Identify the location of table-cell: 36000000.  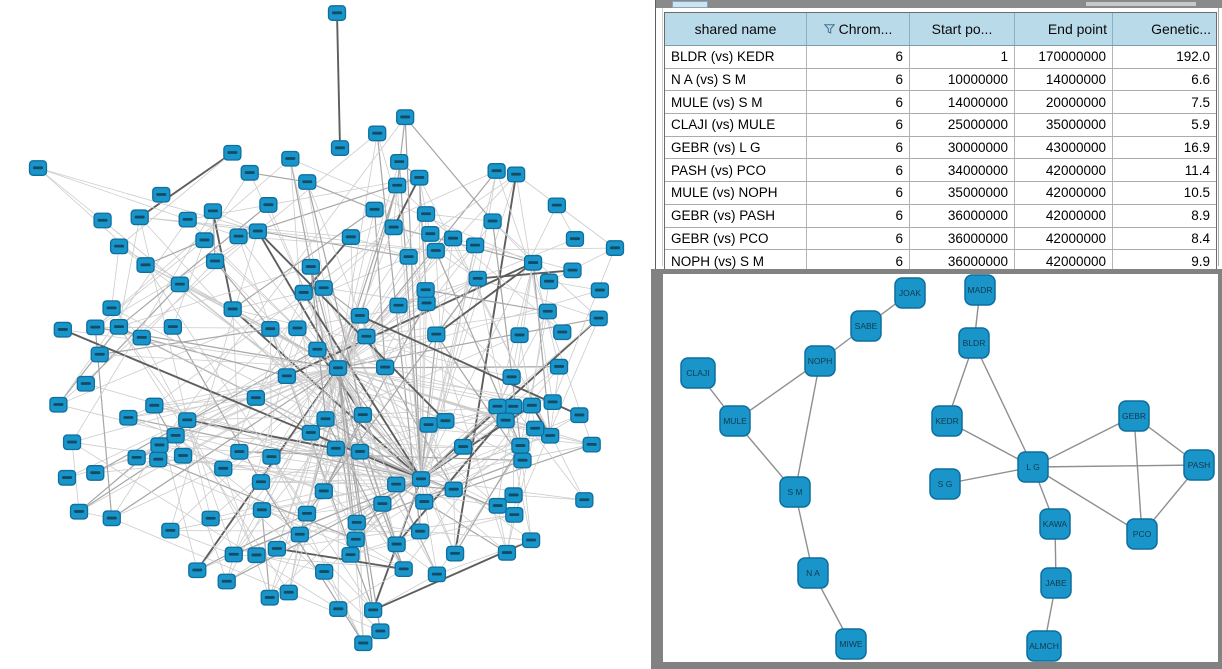
(962, 238).